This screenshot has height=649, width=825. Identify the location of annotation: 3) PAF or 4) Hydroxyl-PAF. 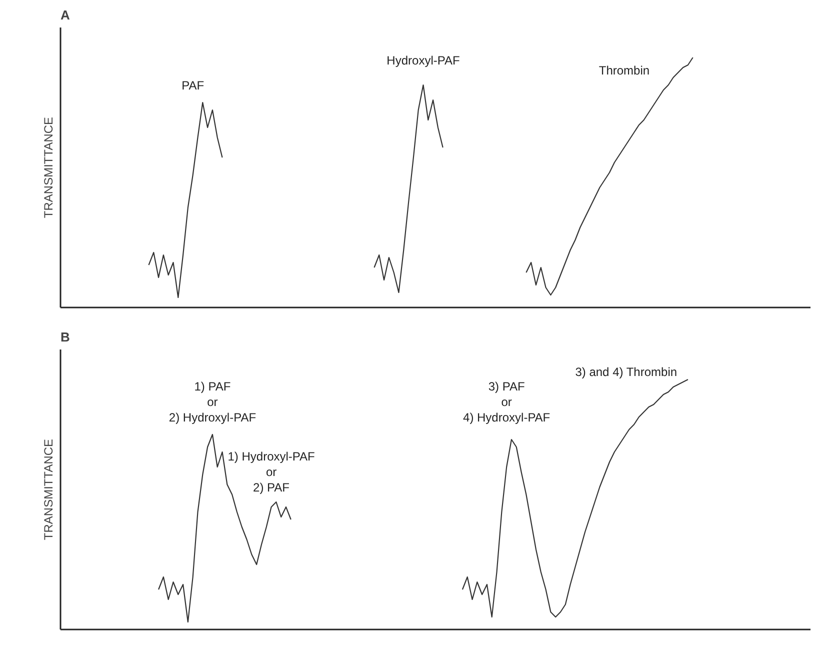
(506, 402).